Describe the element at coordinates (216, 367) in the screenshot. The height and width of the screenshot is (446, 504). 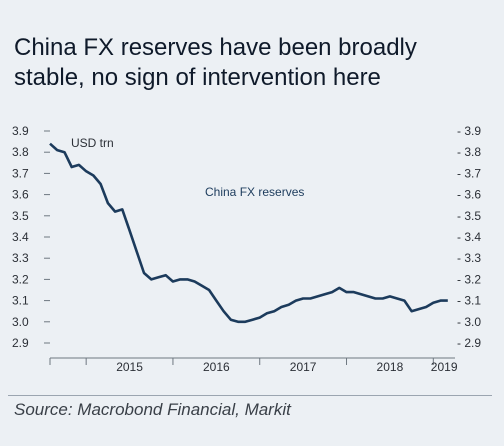
I see `x-tick-label: 2016` at that location.